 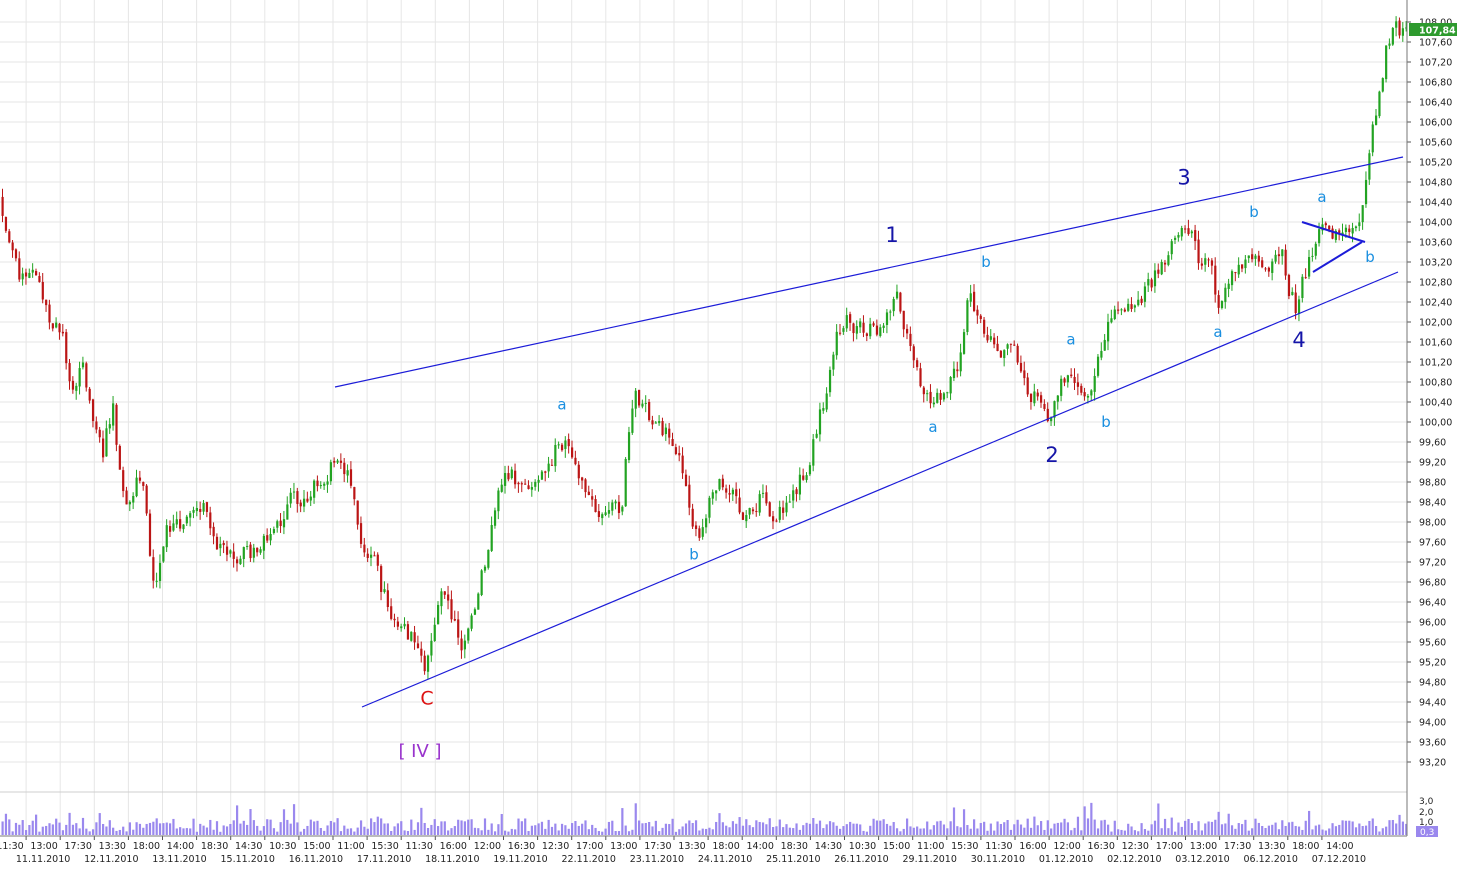 I want to click on date-tick-label: 29.11.2010, so click(x=929, y=859).